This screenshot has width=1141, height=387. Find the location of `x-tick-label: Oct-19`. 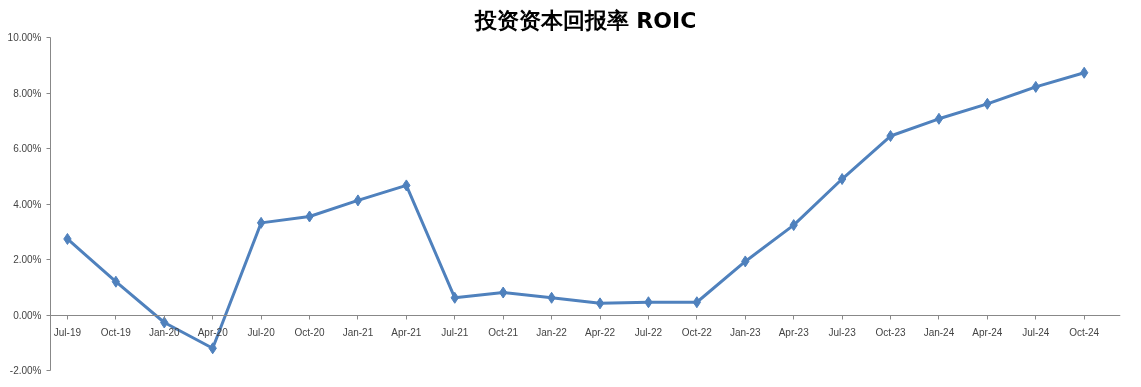

x-tick-label: Oct-19 is located at coordinates (116, 332).